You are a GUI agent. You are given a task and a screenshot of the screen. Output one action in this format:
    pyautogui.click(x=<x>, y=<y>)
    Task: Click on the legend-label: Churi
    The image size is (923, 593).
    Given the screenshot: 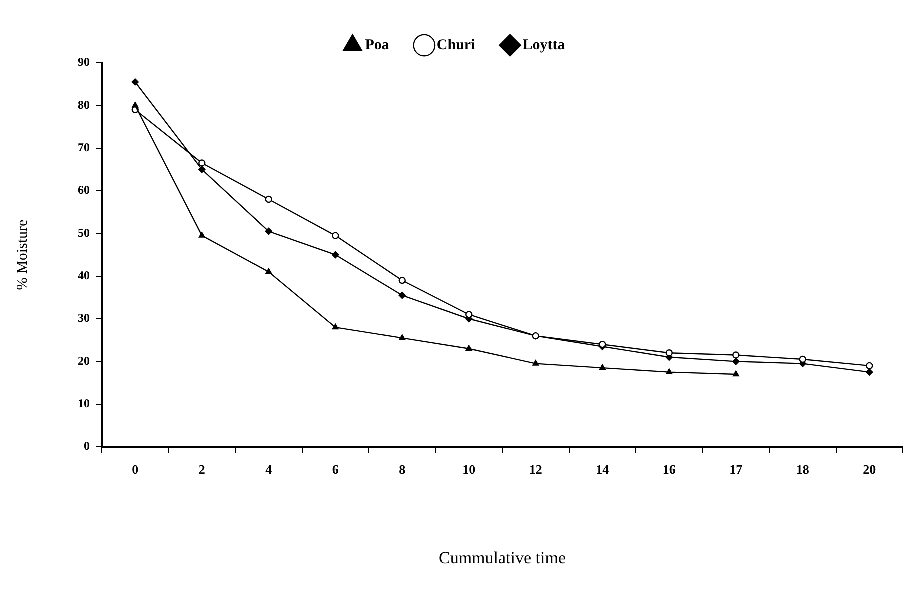 What is the action you would take?
    pyautogui.click(x=456, y=45)
    